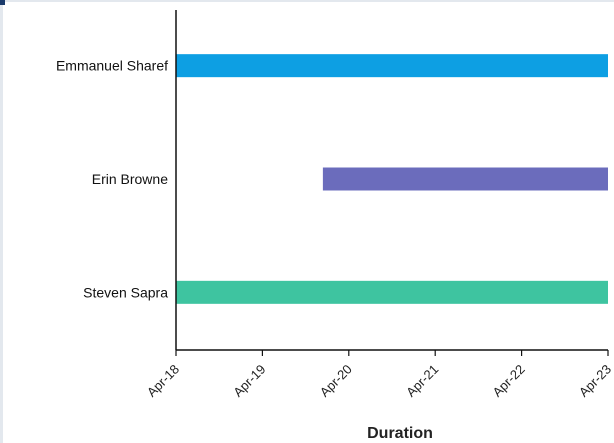  Describe the element at coordinates (400, 433) in the screenshot. I see `x-axis-title: Duration` at that location.